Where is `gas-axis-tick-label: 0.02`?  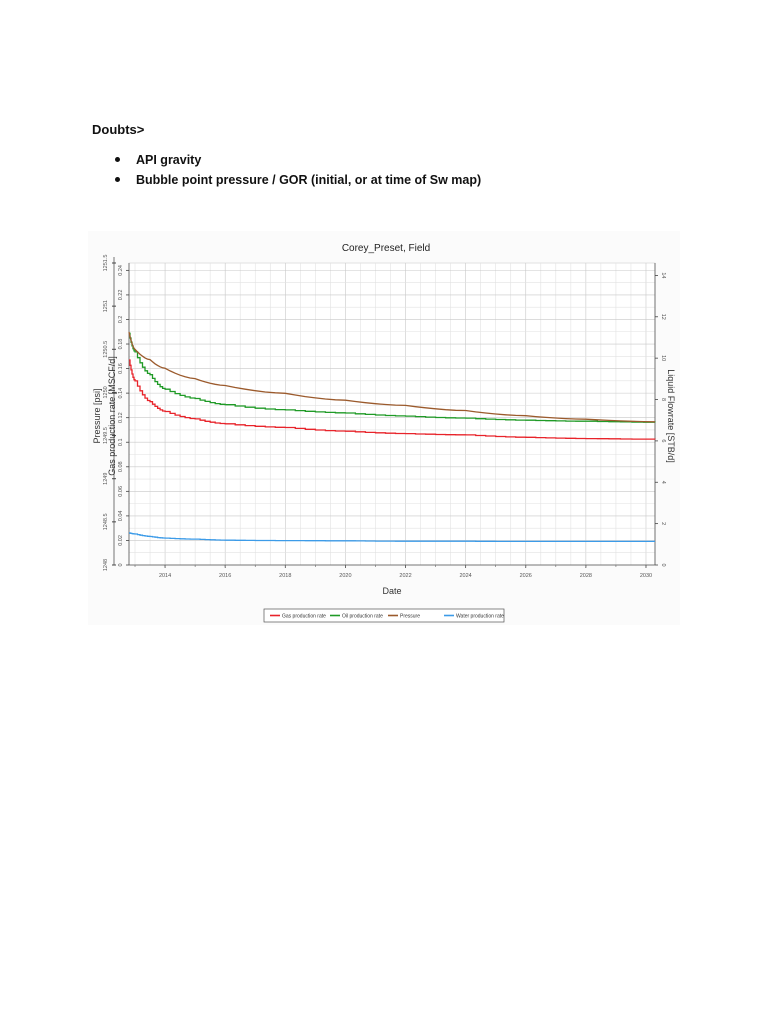 gas-axis-tick-label: 0.02 is located at coordinates (121, 540).